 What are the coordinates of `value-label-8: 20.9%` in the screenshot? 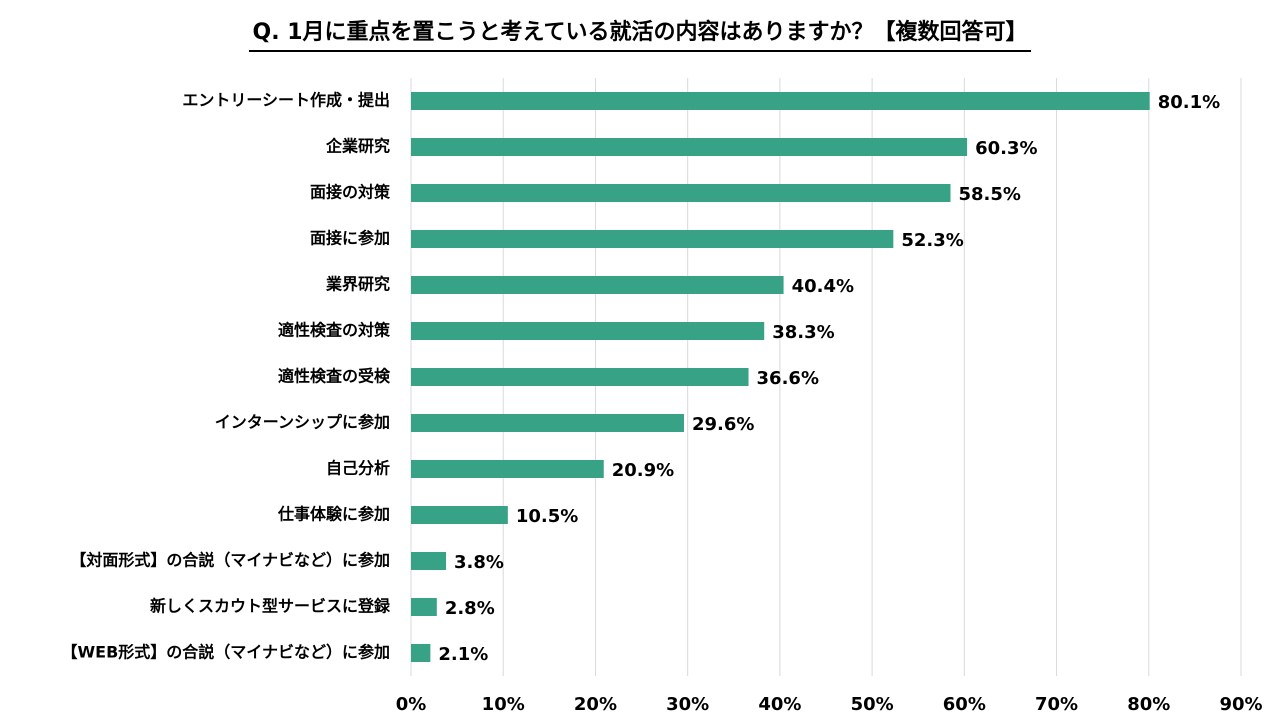 It's located at (643, 470).